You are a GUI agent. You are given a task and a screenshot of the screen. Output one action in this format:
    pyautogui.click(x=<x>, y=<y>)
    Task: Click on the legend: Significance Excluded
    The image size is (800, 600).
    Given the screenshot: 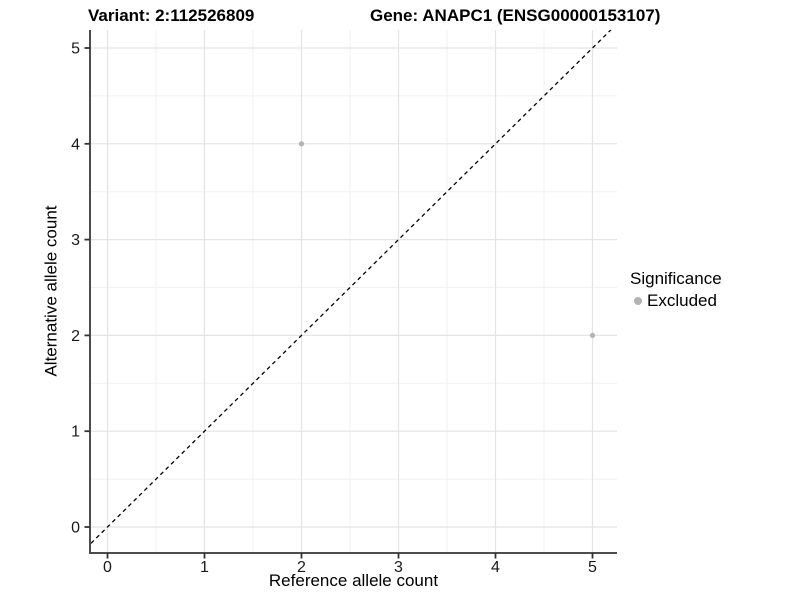 What is the action you would take?
    pyautogui.click(x=676, y=289)
    